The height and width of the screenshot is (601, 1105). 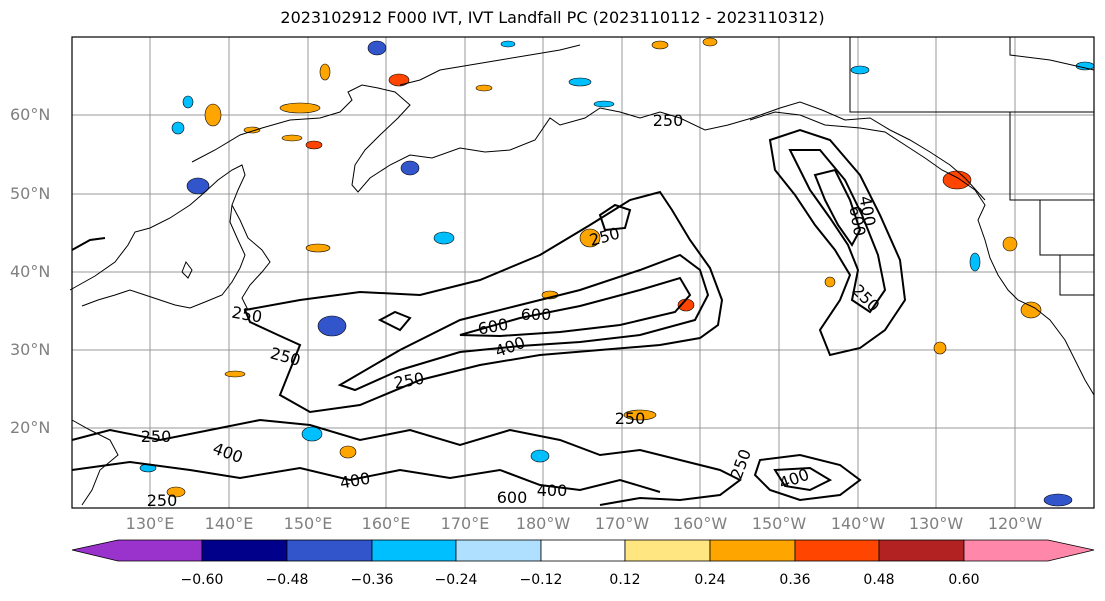 What do you see at coordinates (30, 427) in the screenshot?
I see `lat-label: 20°N` at bounding box center [30, 427].